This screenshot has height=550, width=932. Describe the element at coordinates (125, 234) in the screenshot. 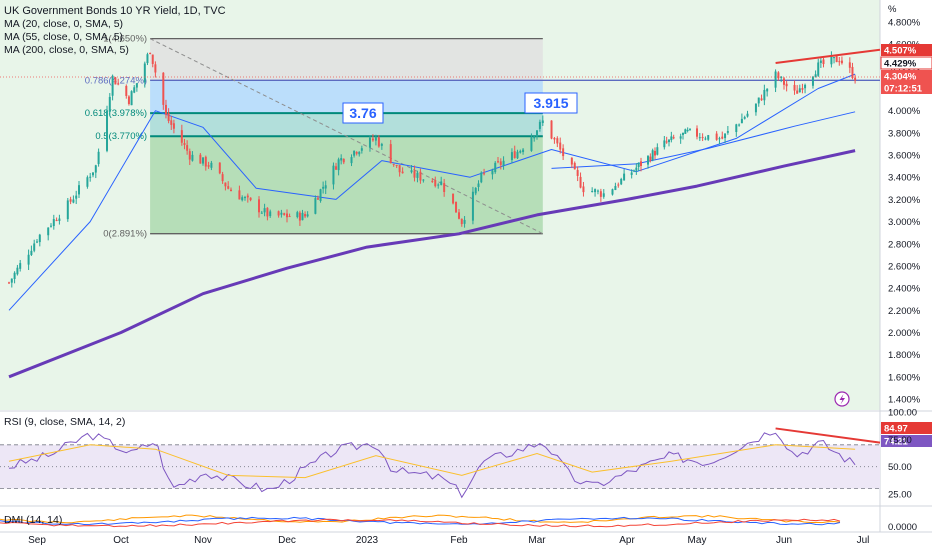

I see `fib-level-label: 0(2.891%)` at that location.